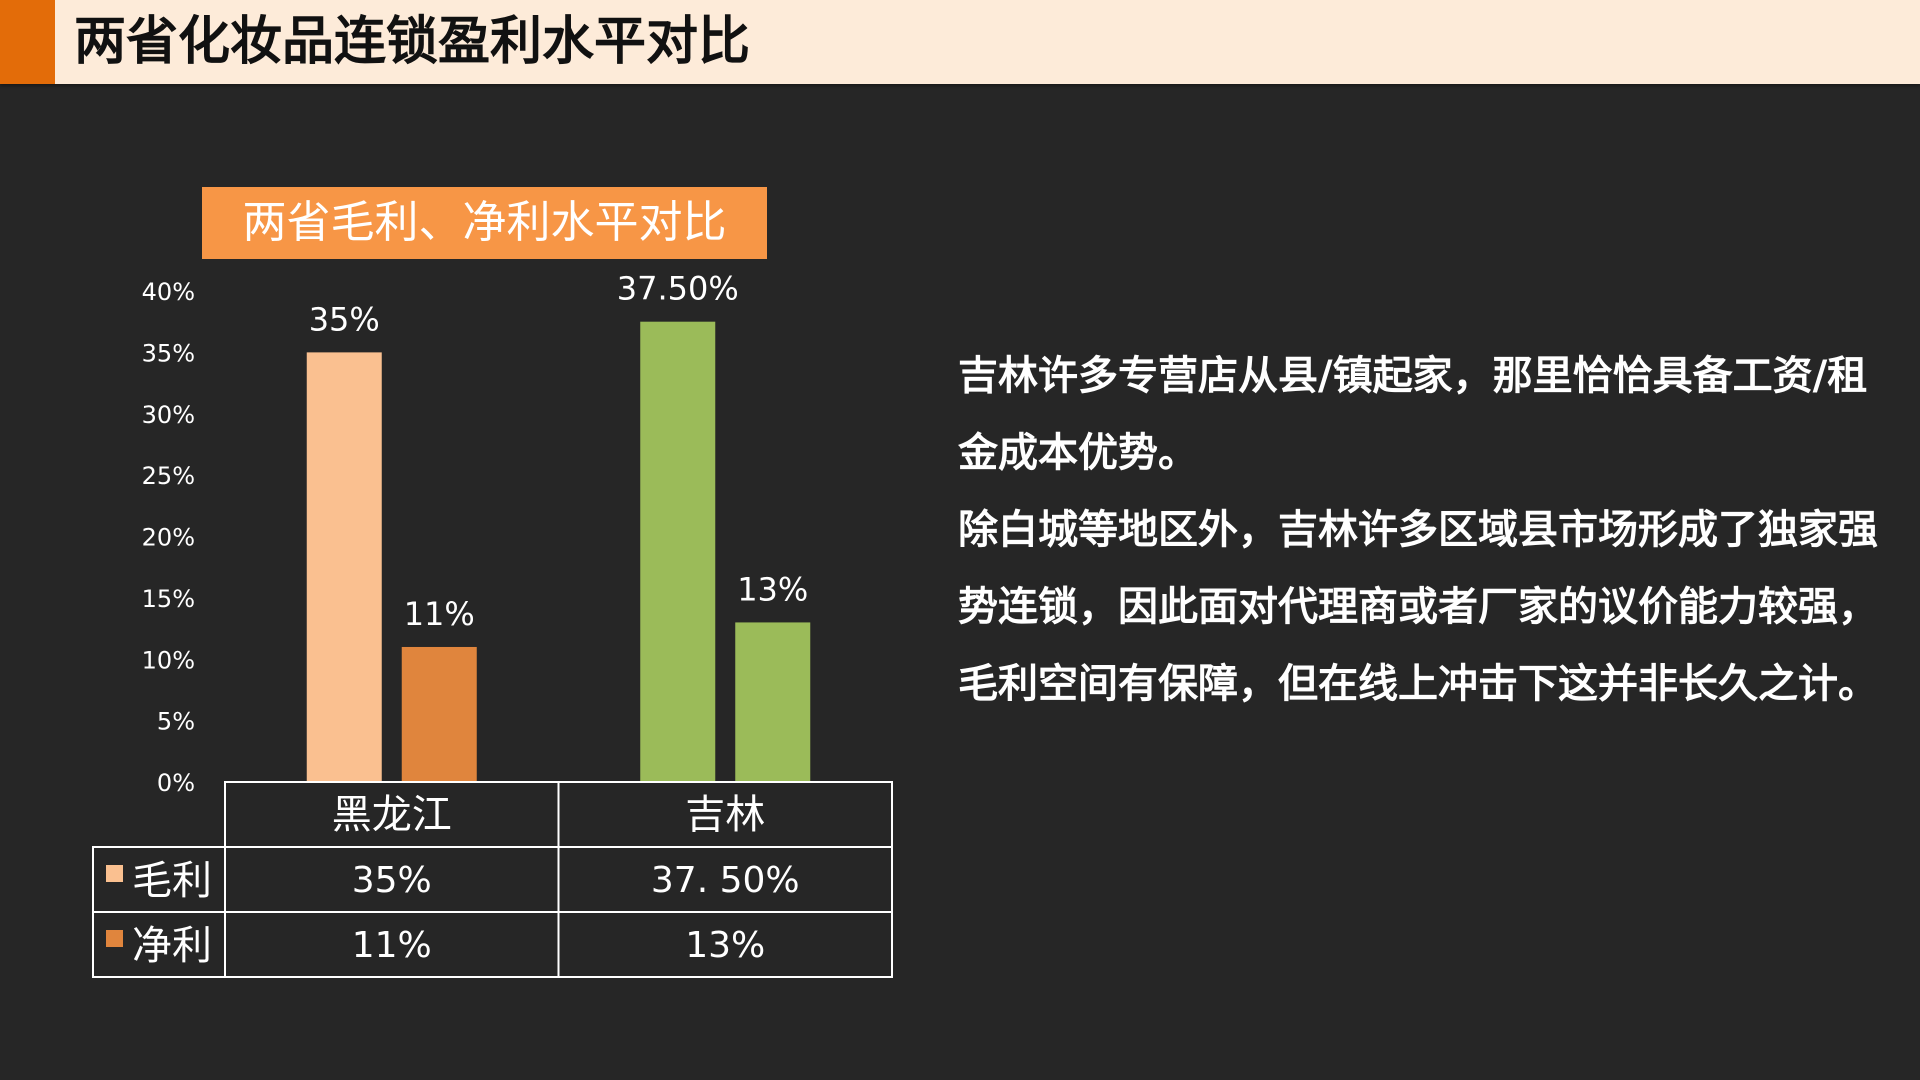 Image resolution: width=1920 pixels, height=1080 pixels. Describe the element at coordinates (559, 451) in the screenshot. I see `data-labels: 35% 11% 37.50% 13%` at that location.